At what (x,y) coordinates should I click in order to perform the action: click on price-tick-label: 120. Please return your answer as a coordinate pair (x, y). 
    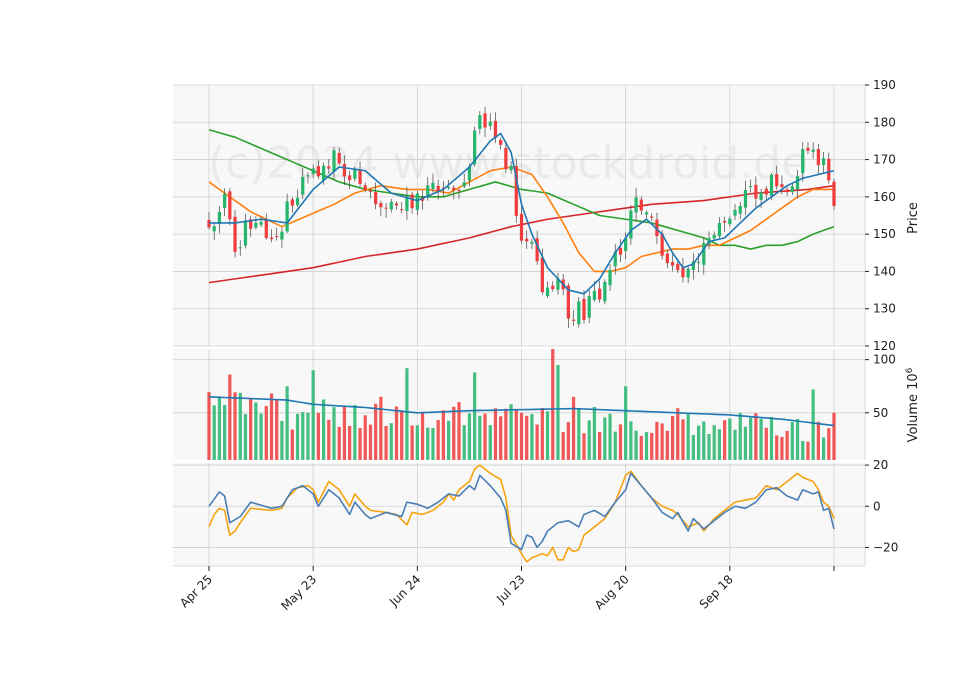
    Looking at the image, I should click on (884, 346).